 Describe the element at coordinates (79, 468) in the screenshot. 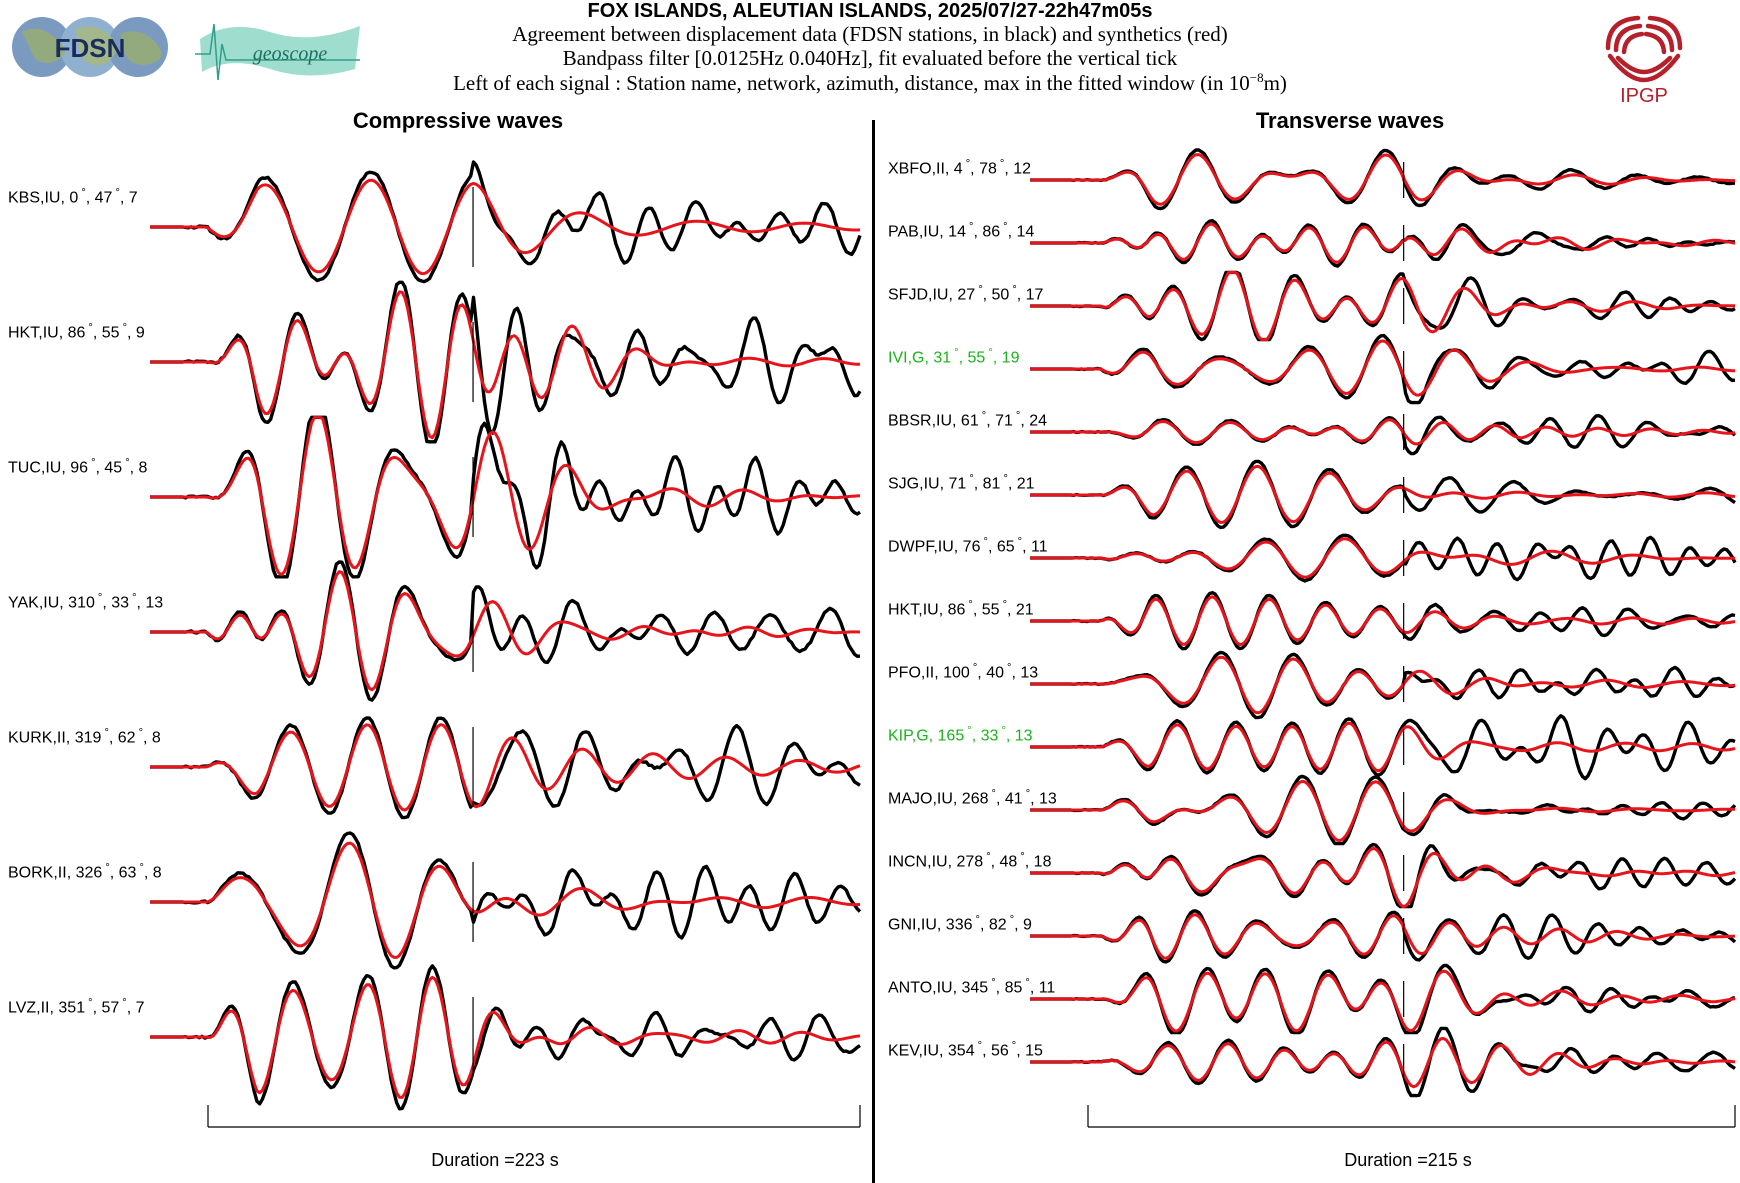

I see `station-azimuth: 96` at that location.